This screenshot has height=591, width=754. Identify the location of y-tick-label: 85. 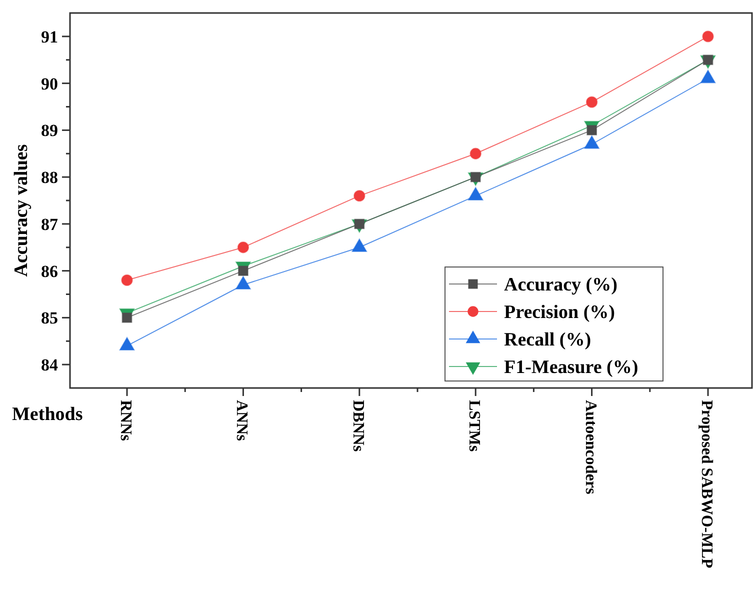
(49, 318).